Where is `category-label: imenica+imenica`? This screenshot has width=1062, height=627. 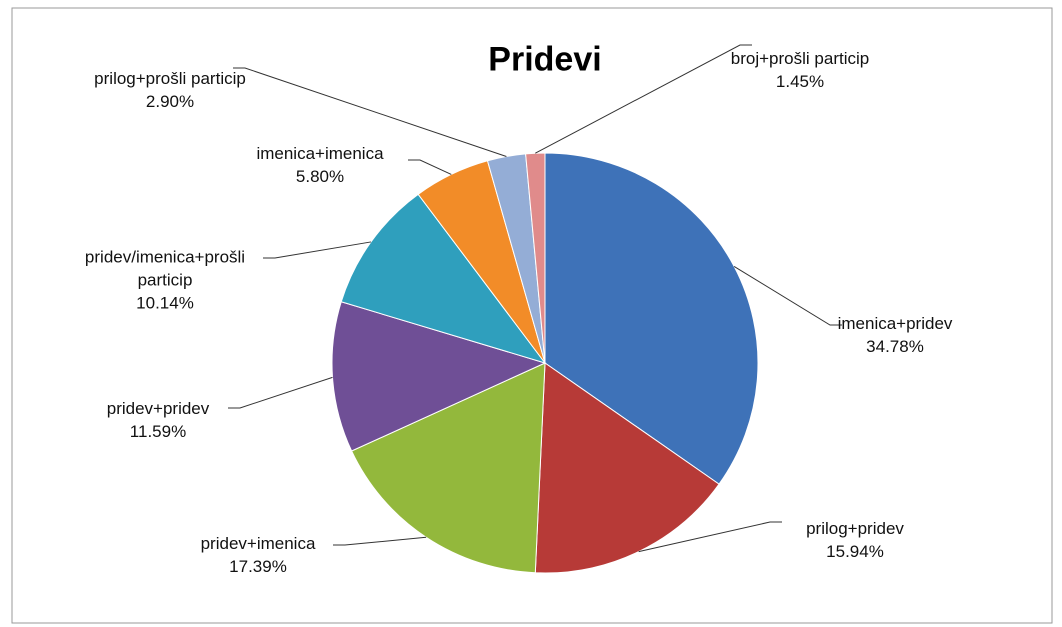 category-label: imenica+imenica is located at coordinates (320, 153).